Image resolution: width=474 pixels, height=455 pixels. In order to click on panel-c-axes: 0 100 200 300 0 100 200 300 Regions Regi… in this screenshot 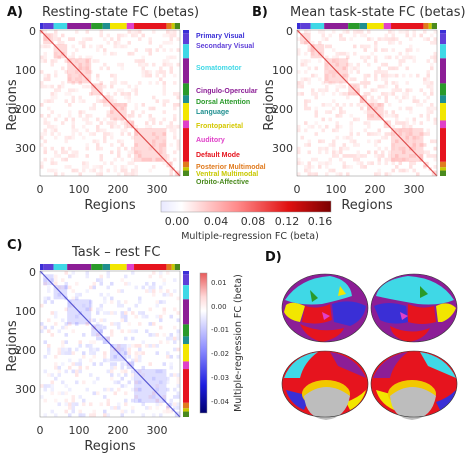, I will do `click(86, 360)`.